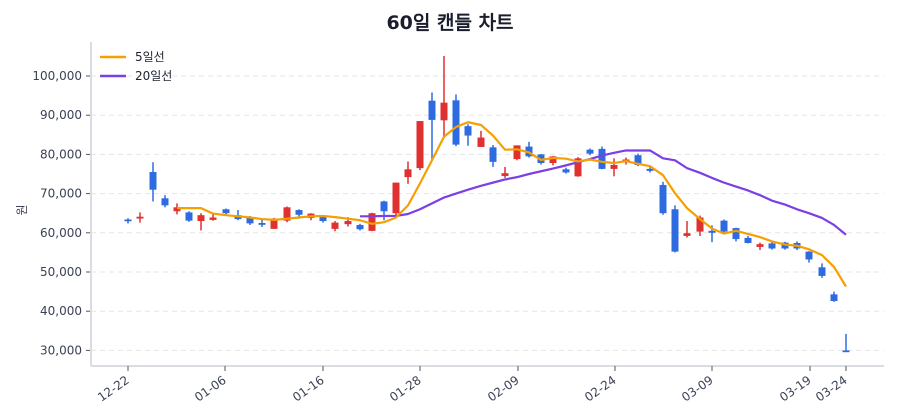 Image resolution: width=900 pixels, height=420 pixels. I want to click on x-tick-label: 03-09, so click(697, 388).